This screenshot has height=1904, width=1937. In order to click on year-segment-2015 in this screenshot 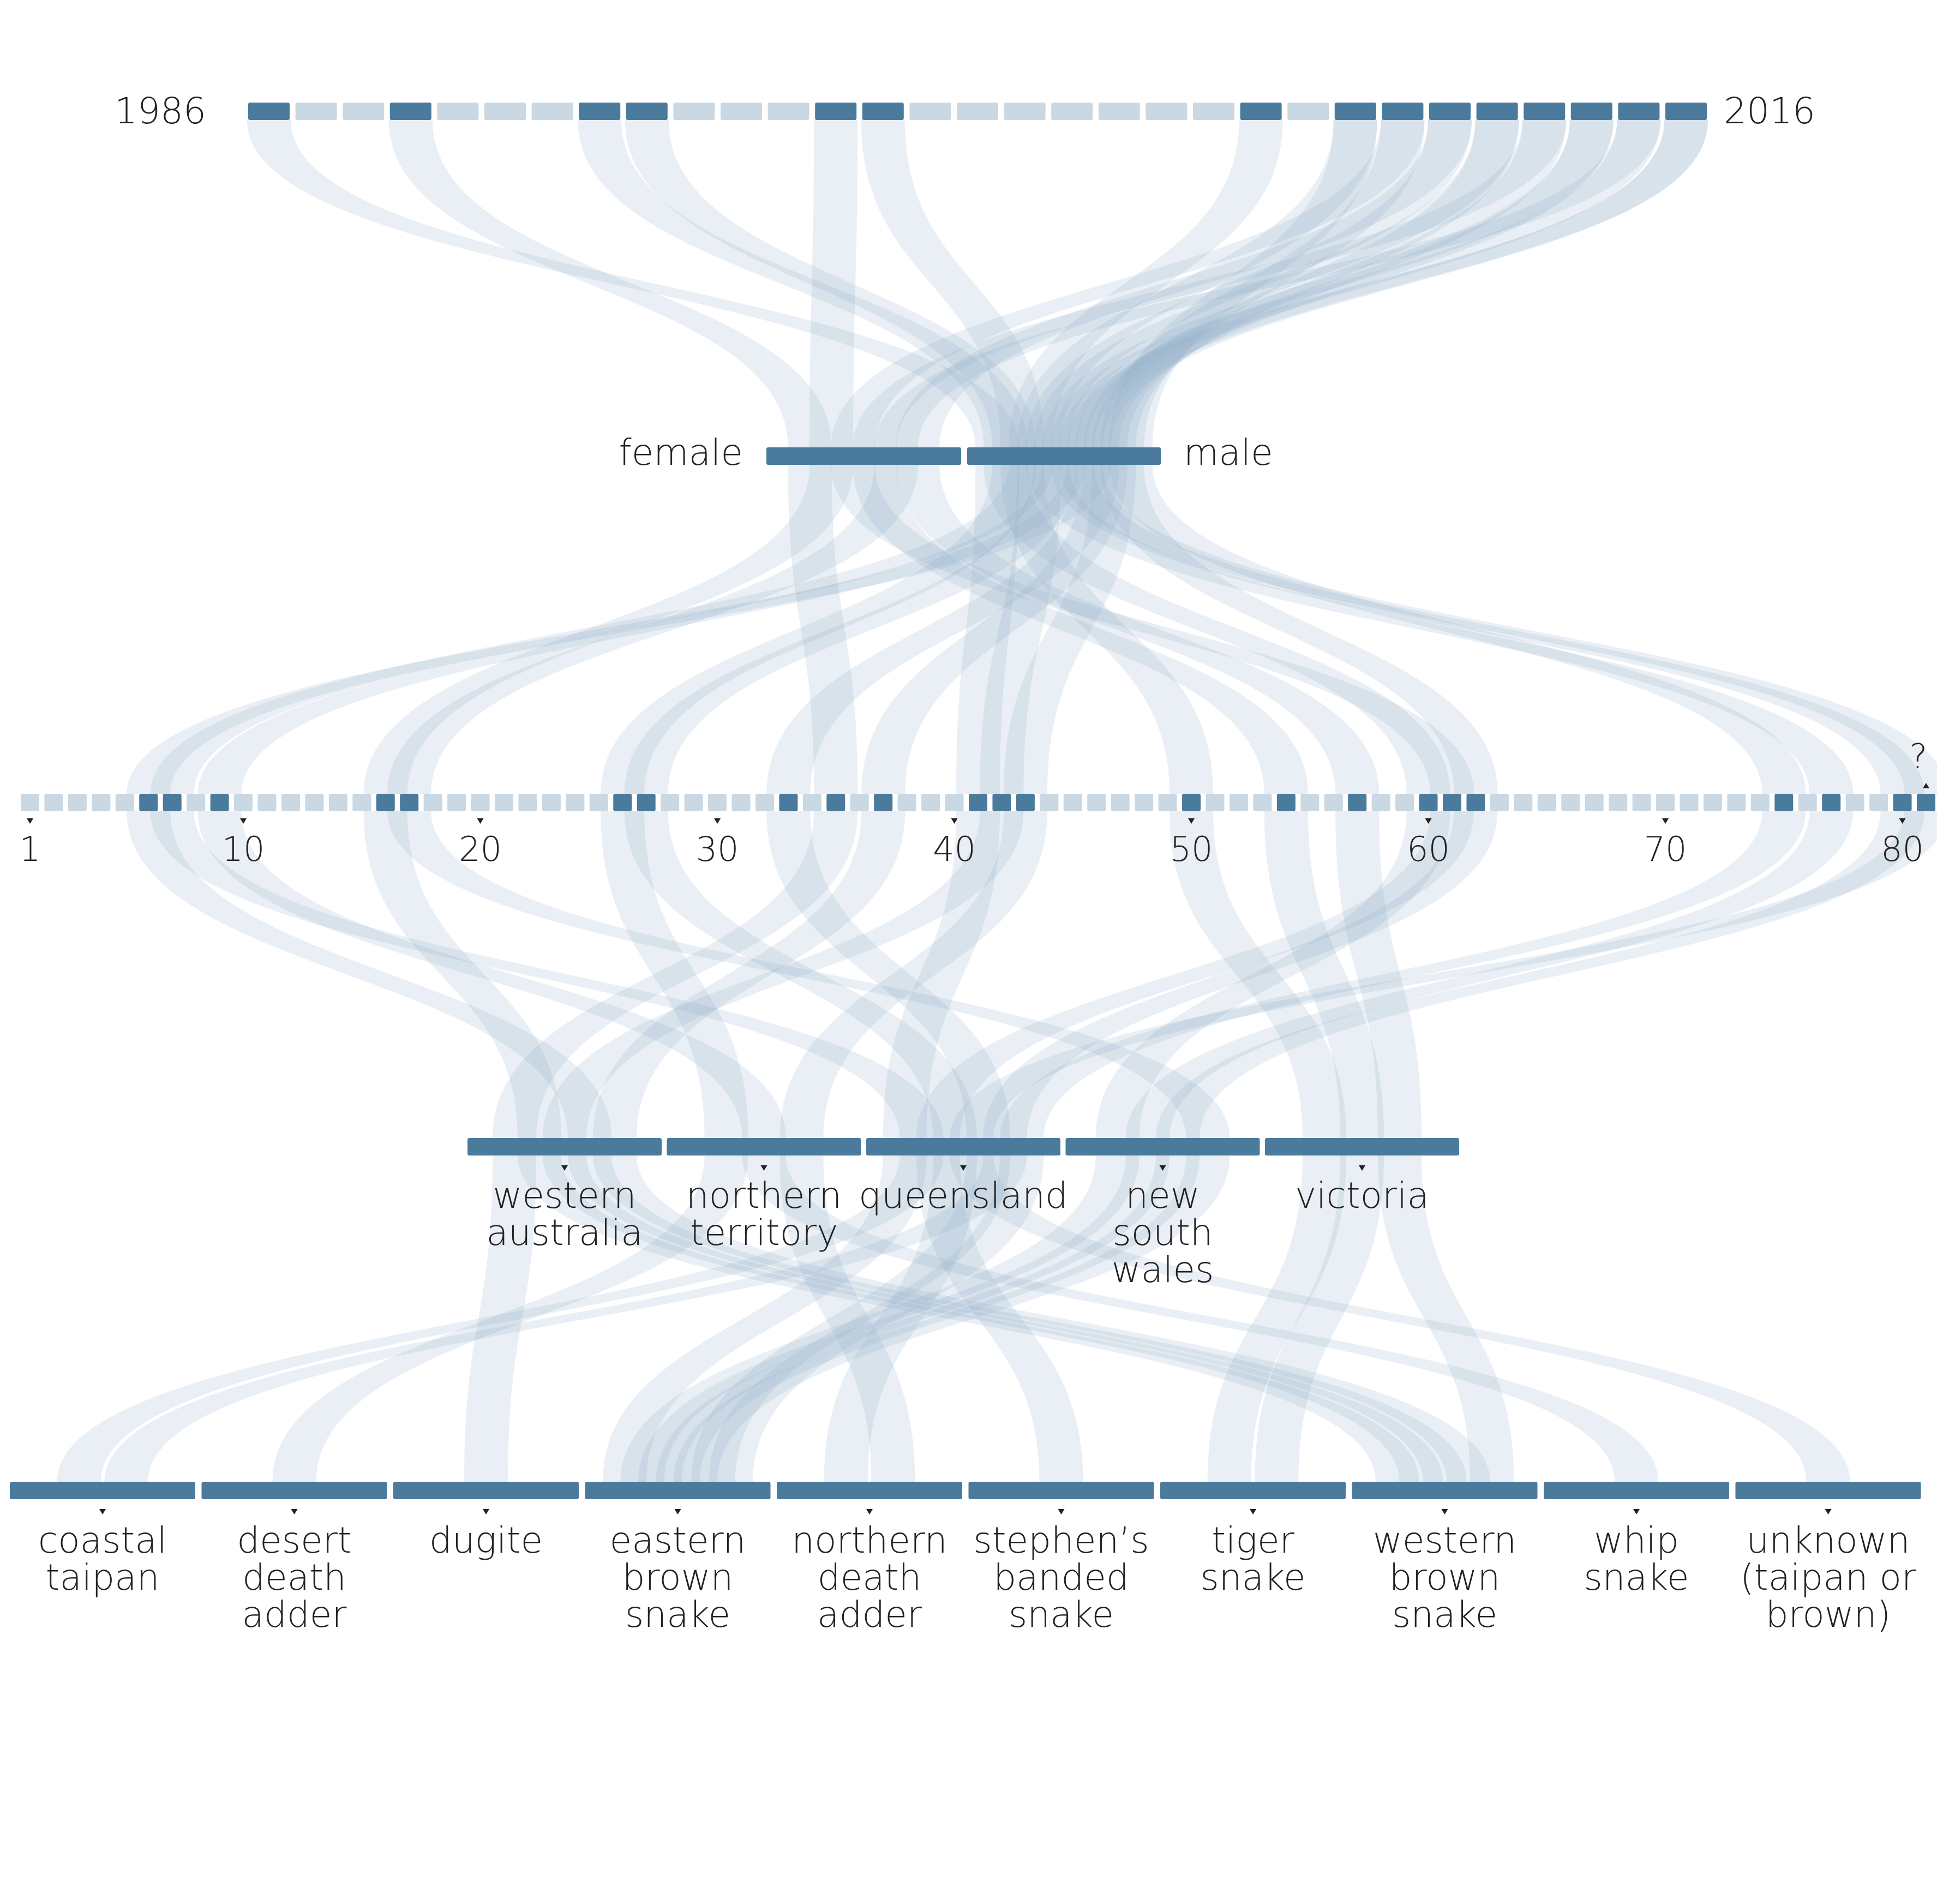, I will do `click(1639, 111)`.